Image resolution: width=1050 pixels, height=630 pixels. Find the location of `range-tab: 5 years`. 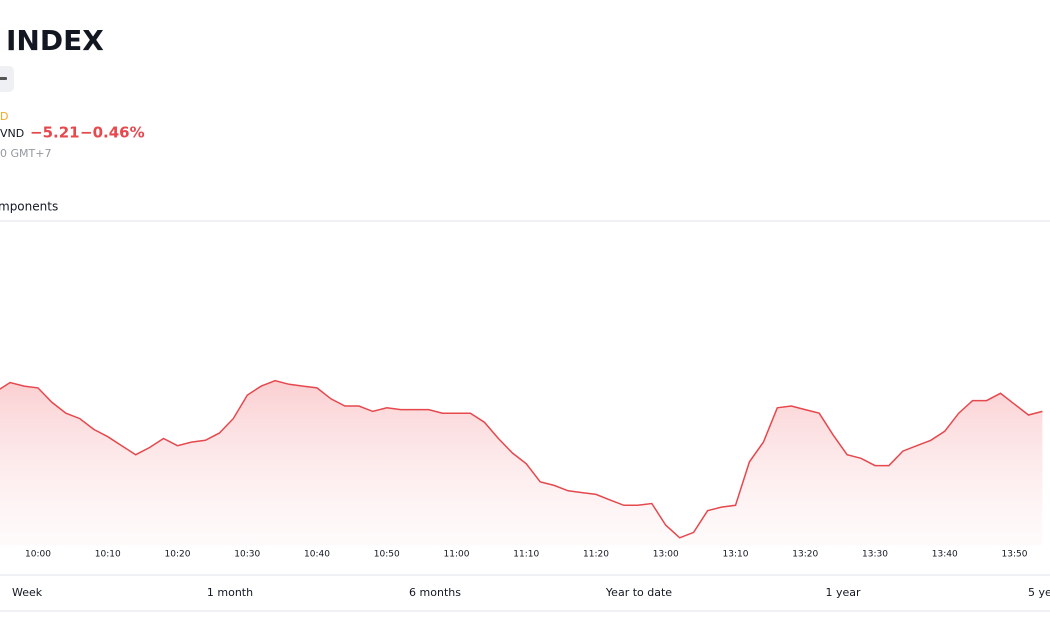

range-tab: 5 years is located at coordinates (1039, 592).